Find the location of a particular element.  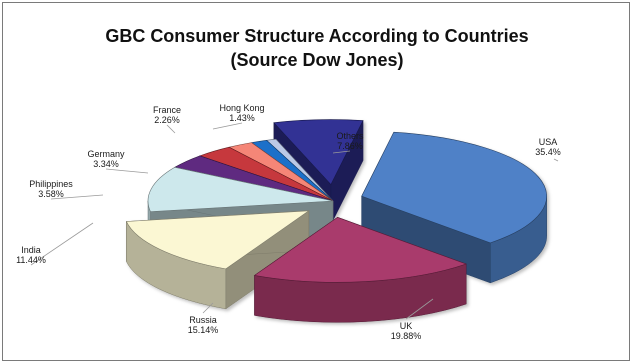

slice-value-uk: 19.88% is located at coordinates (406, 336).